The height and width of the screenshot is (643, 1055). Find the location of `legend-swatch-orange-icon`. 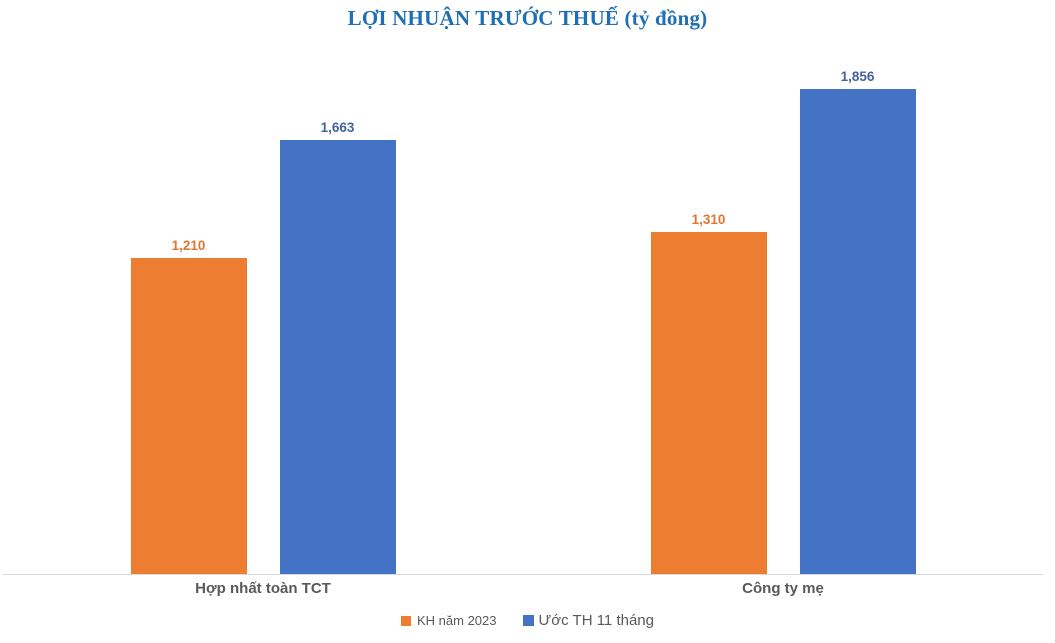

legend-swatch-orange-icon is located at coordinates (406, 620).